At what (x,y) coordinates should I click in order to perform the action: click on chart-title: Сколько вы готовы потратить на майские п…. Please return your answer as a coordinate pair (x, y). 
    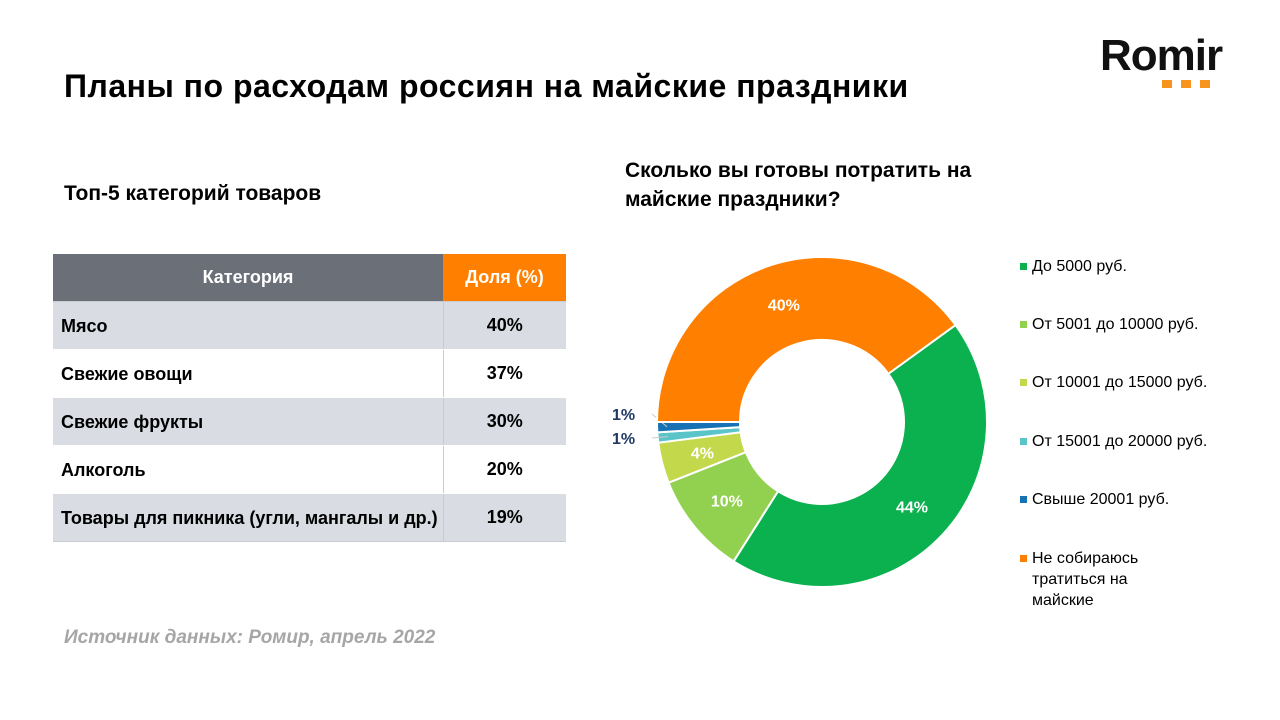
    Looking at the image, I should click on (798, 185).